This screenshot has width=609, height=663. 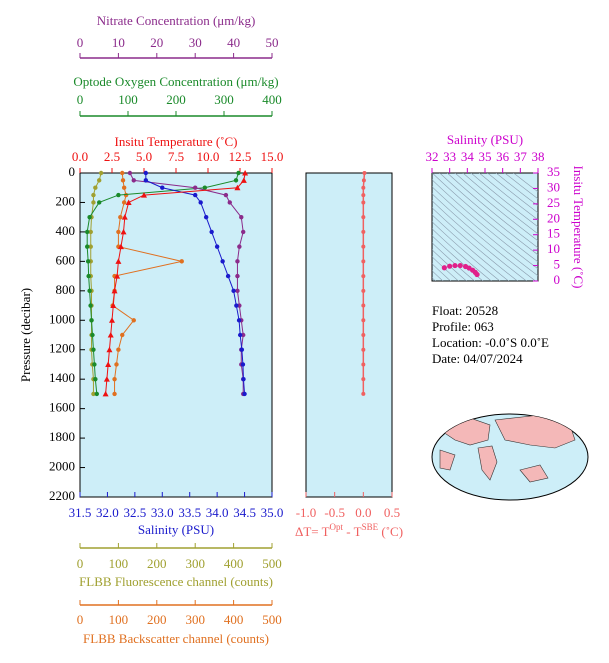 I want to click on y-tick-label: 600, so click(x=66, y=259).